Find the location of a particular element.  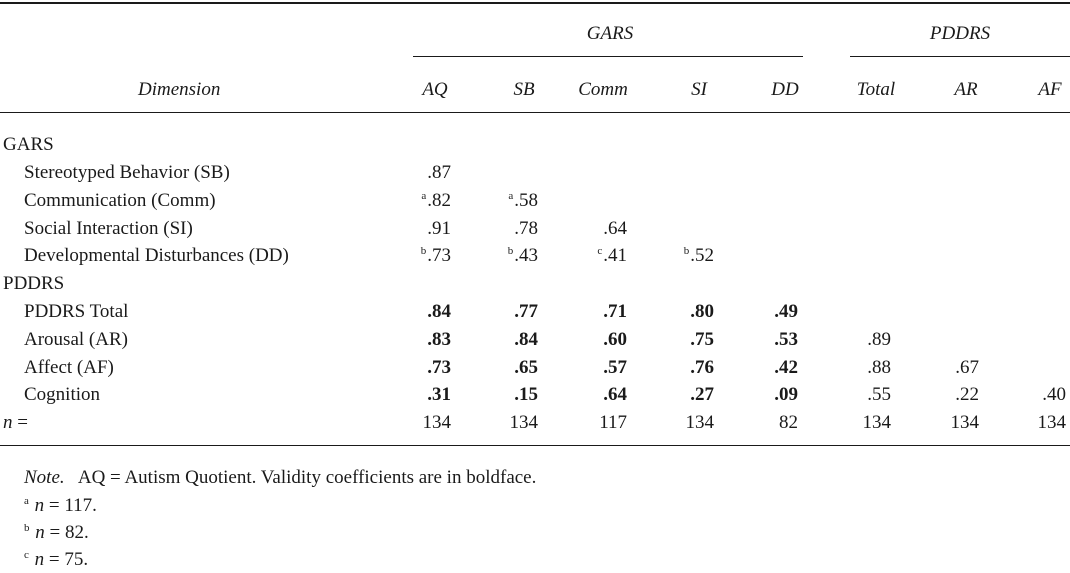

cell-value: .78 is located at coordinates (526, 228).